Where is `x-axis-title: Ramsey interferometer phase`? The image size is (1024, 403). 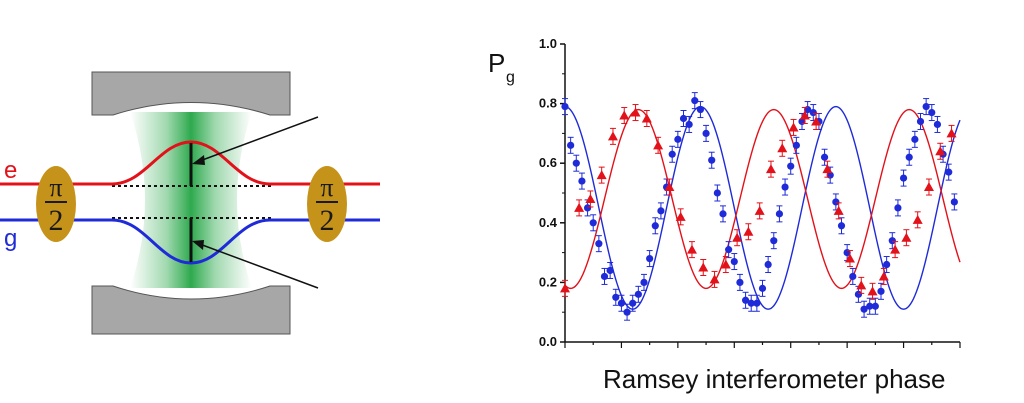
x-axis-title: Ramsey interferometer phase is located at coordinates (774, 379).